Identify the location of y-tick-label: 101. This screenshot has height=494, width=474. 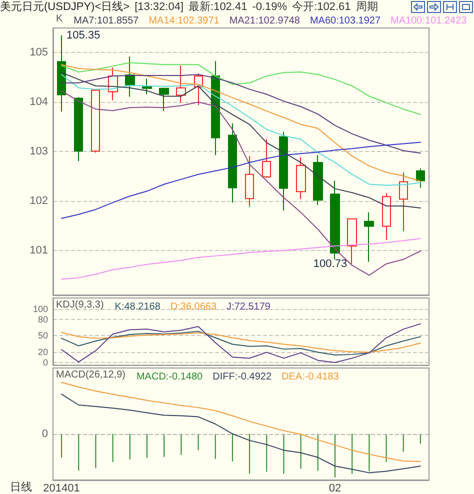
(39, 250).